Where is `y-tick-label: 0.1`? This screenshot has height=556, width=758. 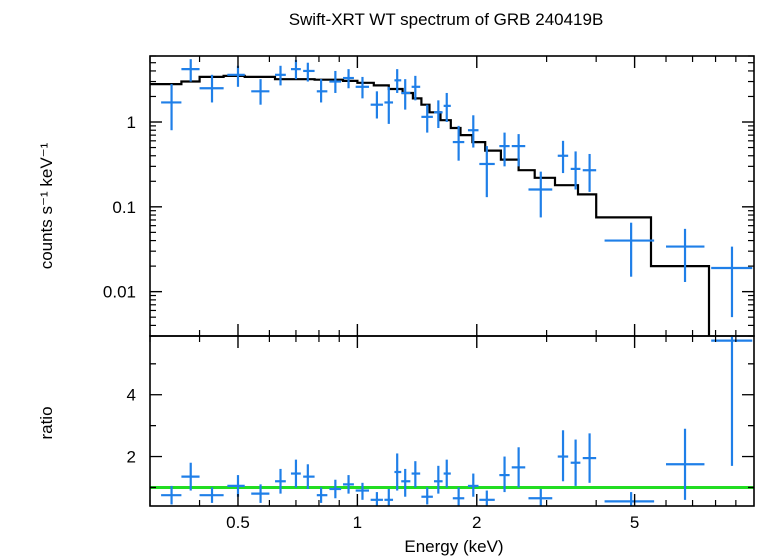
y-tick-label: 0.1 is located at coordinates (124, 207).